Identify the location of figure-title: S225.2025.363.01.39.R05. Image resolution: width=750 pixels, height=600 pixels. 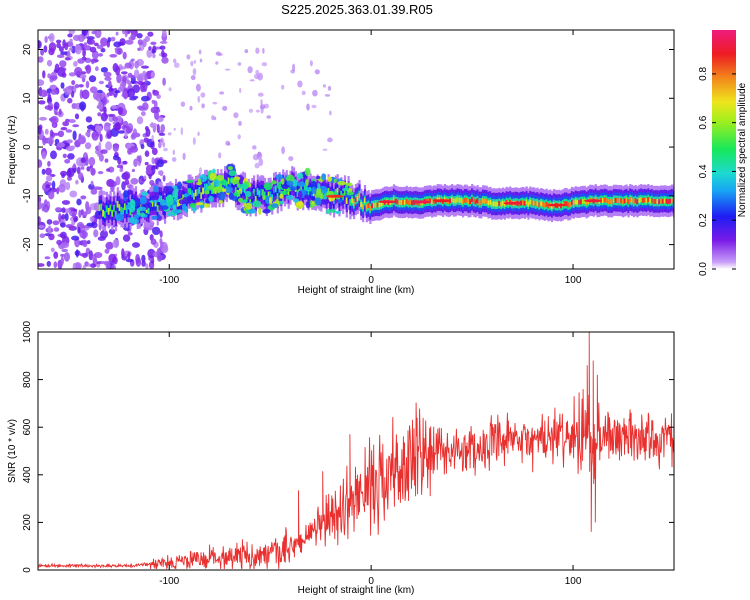
(357, 9).